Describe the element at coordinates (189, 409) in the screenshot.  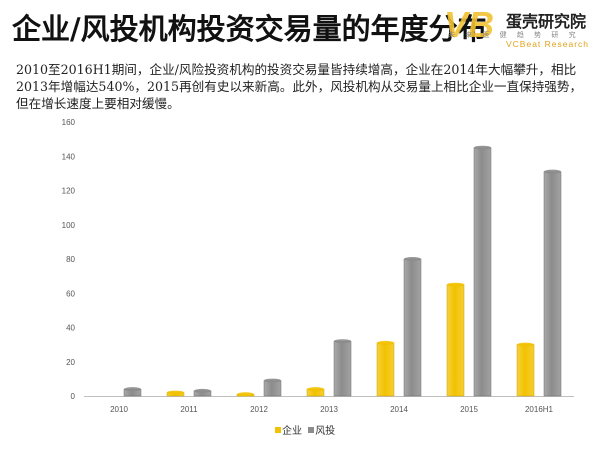
I see `x-tick-label: 2011` at that location.